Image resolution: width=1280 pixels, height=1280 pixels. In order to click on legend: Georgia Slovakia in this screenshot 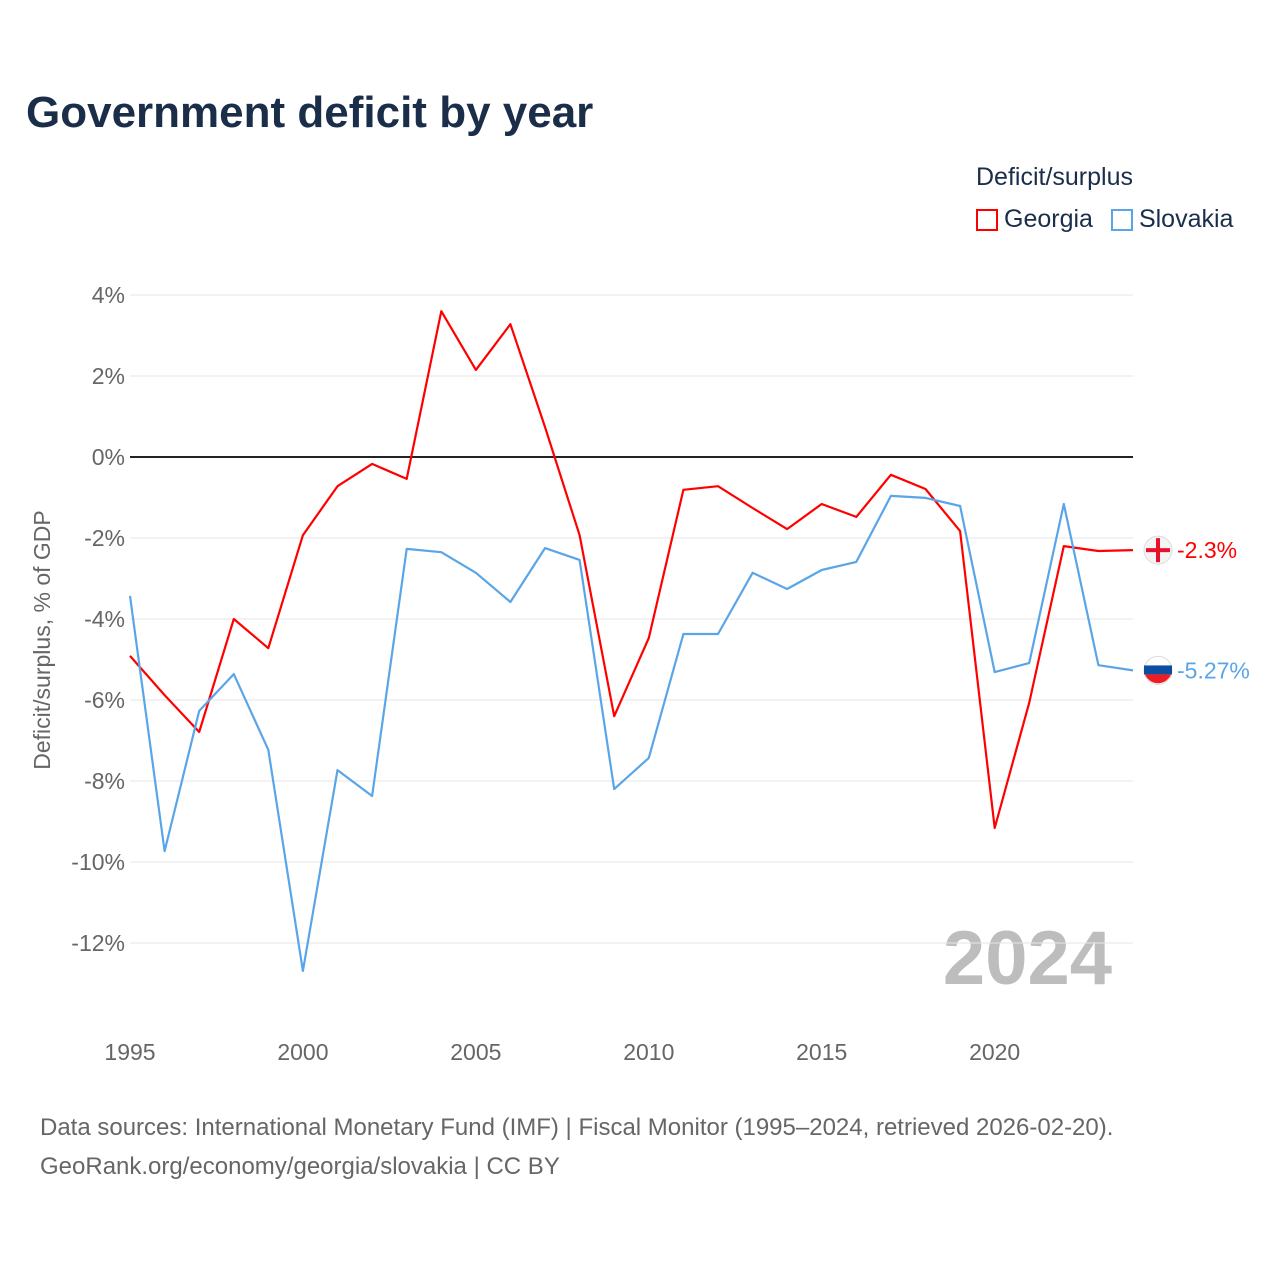, I will do `click(1104, 219)`.